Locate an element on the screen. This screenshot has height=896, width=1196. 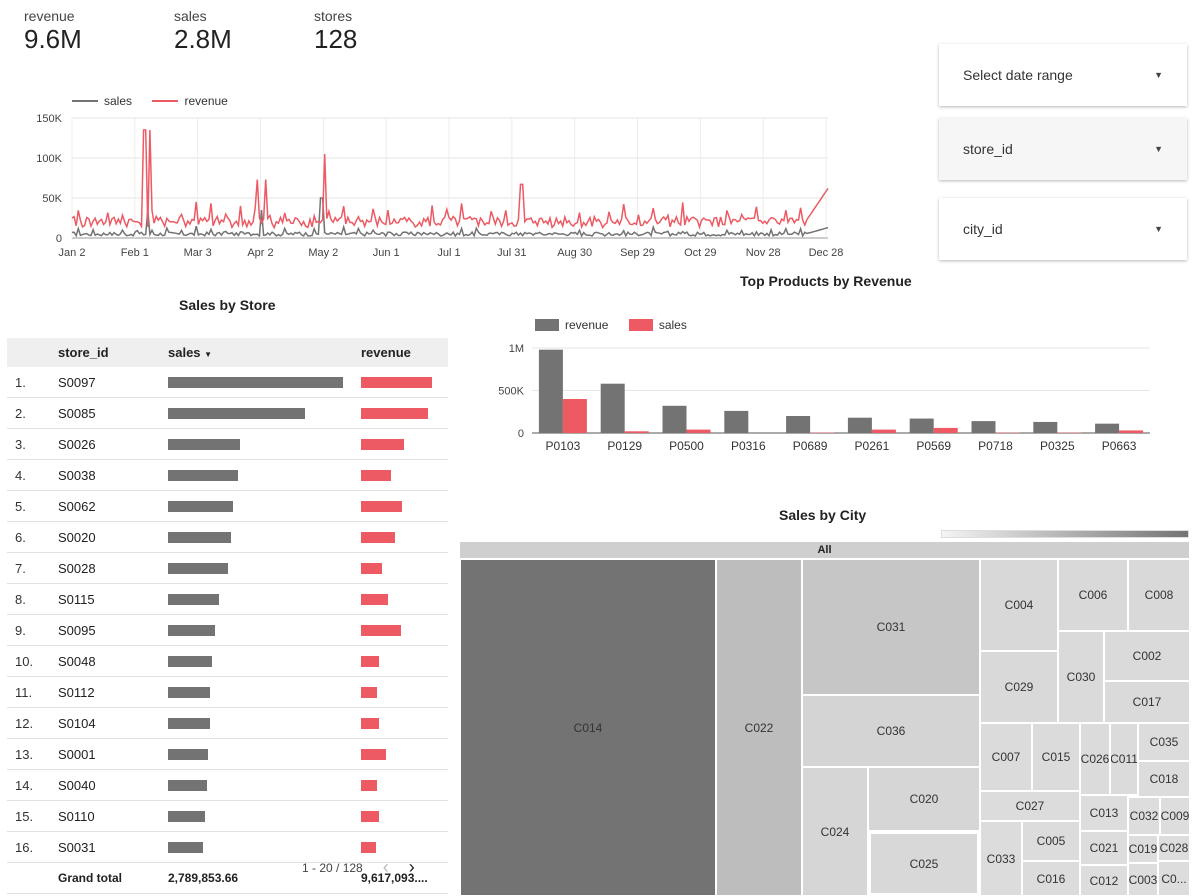
date-range-filter: Select date range ▼ is located at coordinates (1063, 75).